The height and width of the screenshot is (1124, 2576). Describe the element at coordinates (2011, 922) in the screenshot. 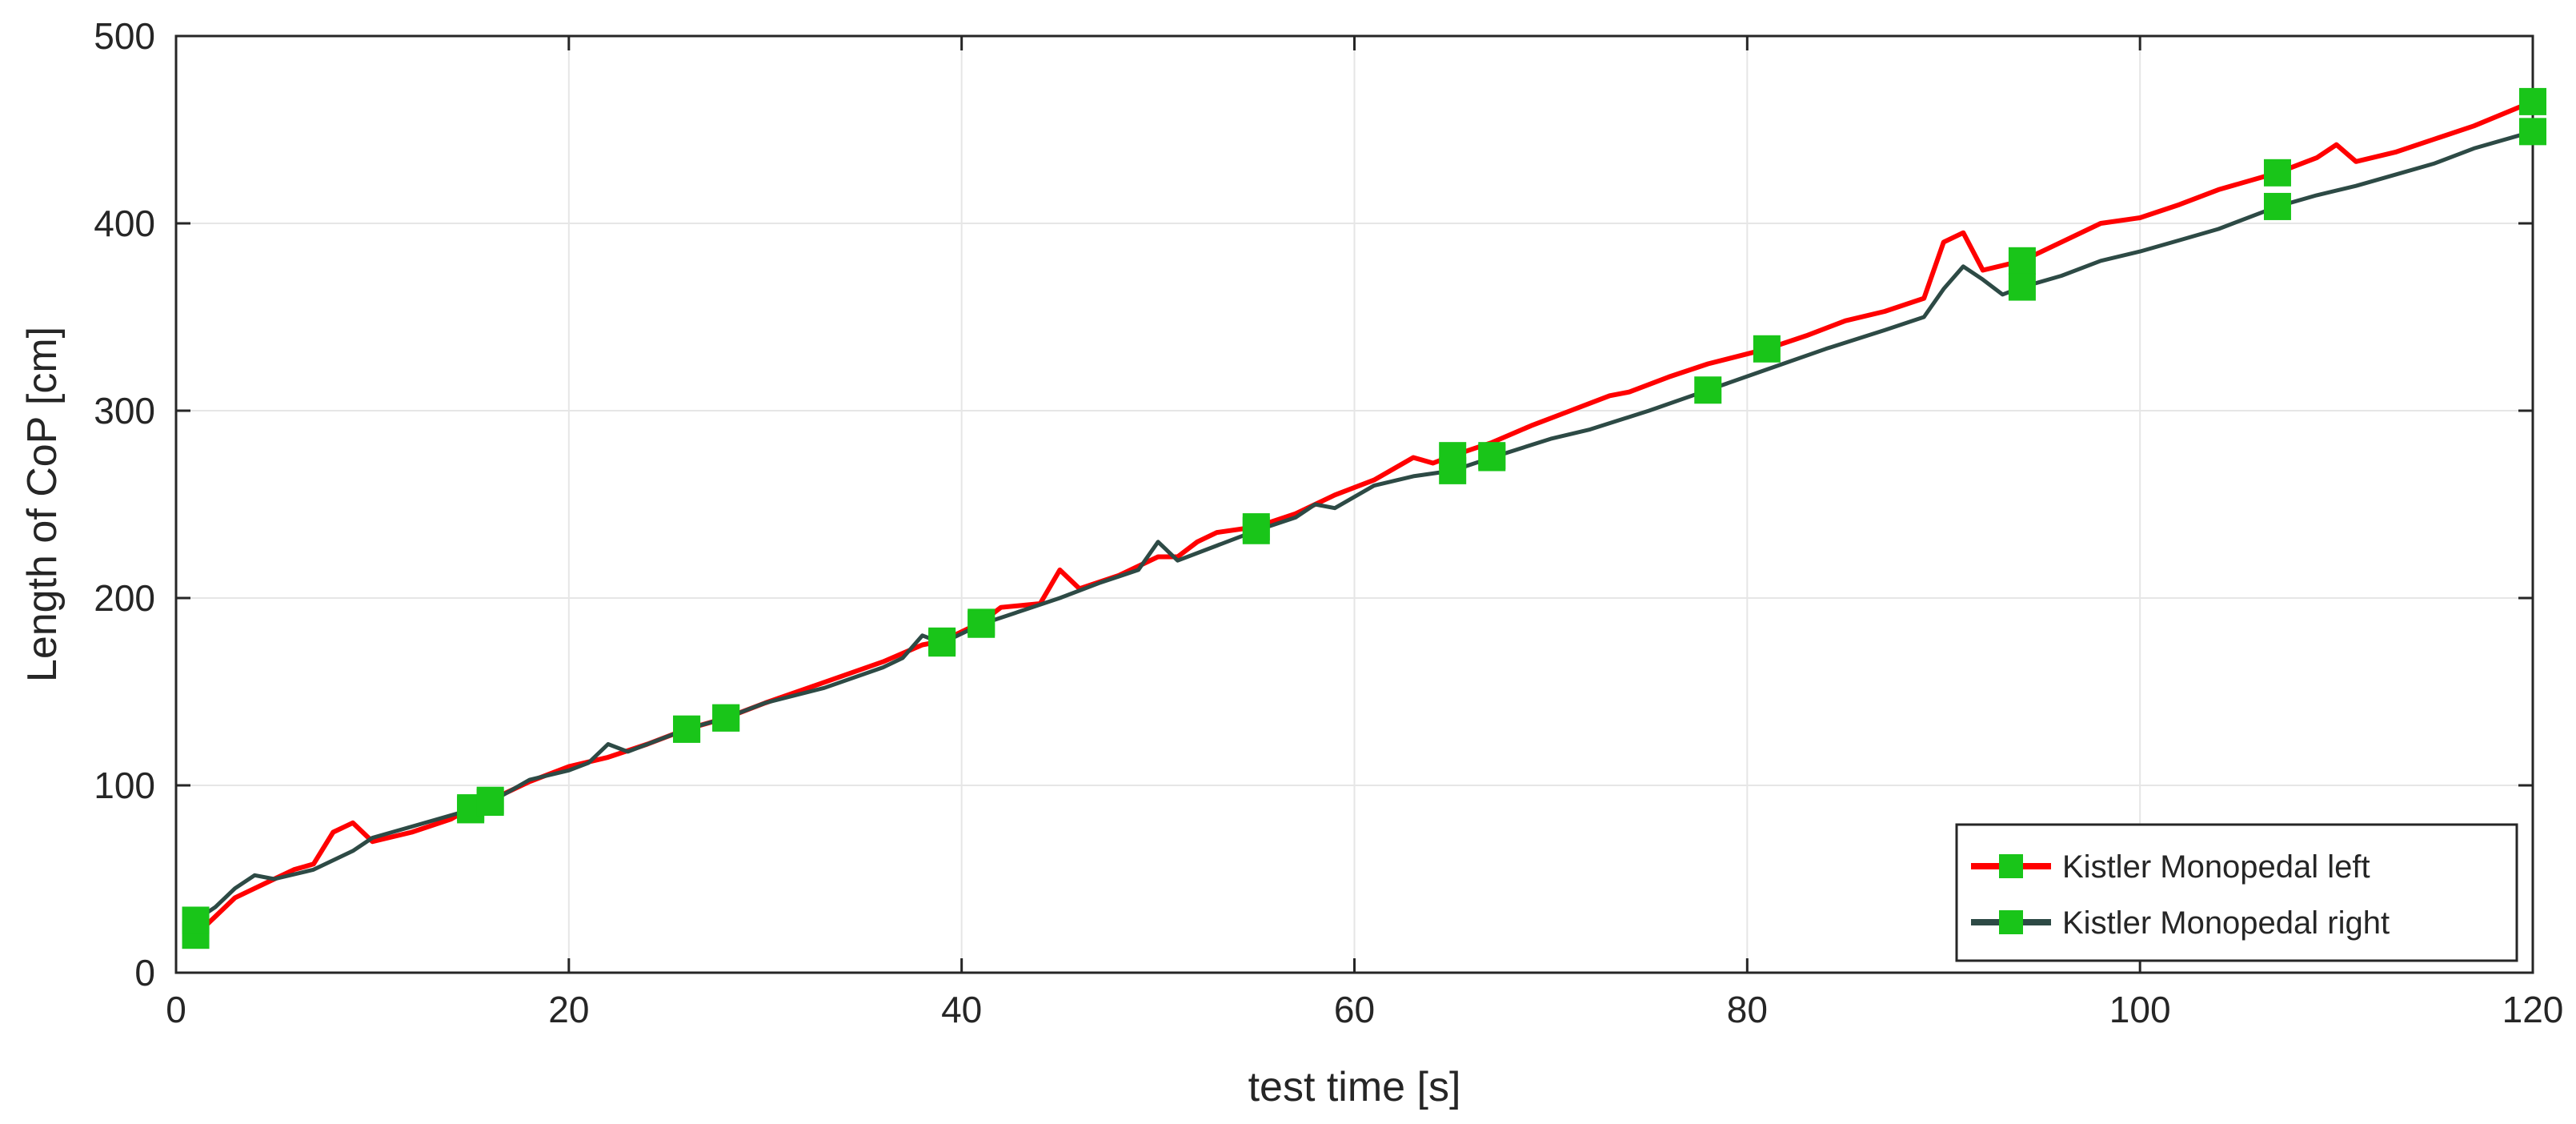

I see `legend-marker-right` at that location.